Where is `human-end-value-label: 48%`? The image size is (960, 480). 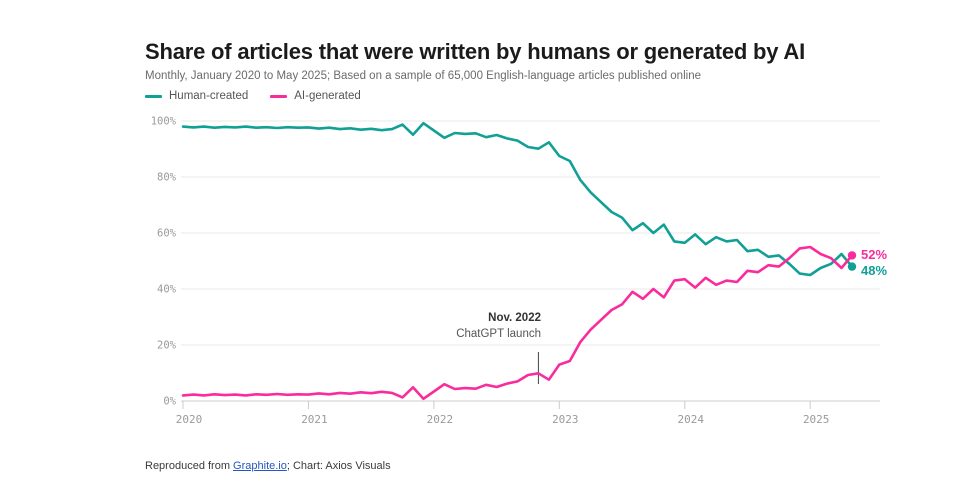
human-end-value-label: 48% is located at coordinates (874, 270).